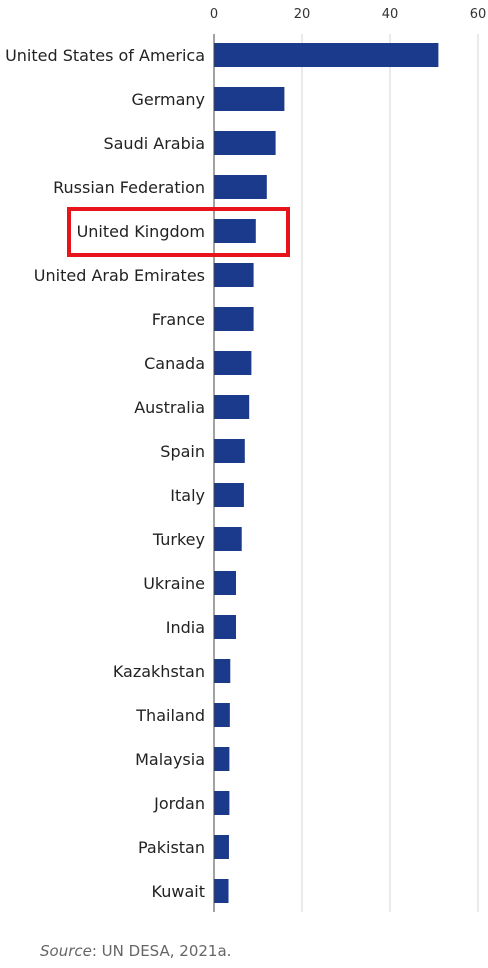  What do you see at coordinates (229, 495) in the screenshot?
I see `bar-italy` at bounding box center [229, 495].